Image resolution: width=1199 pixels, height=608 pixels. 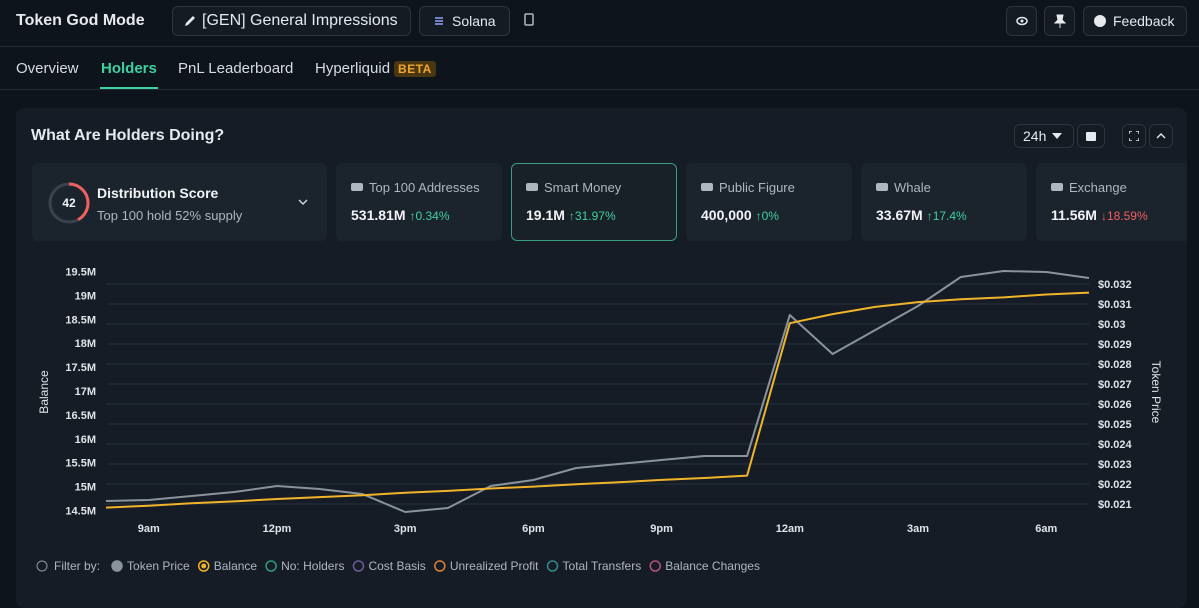 What do you see at coordinates (602, 566) in the screenshot?
I see `legend-label: Total Transfers` at bounding box center [602, 566].